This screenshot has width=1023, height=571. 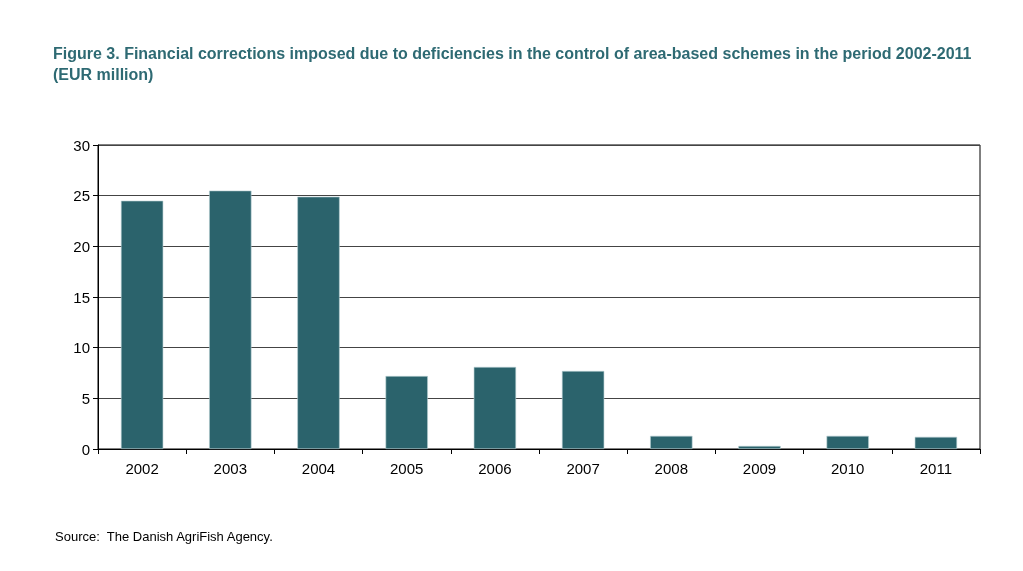 I want to click on x-tick-label: 2011, so click(x=936, y=468).